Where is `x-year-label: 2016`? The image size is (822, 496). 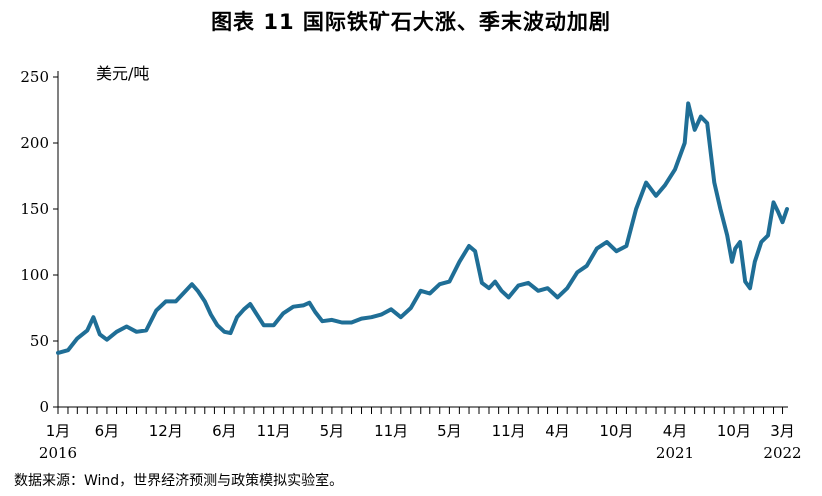
x-year-label: 2016 is located at coordinates (58, 453).